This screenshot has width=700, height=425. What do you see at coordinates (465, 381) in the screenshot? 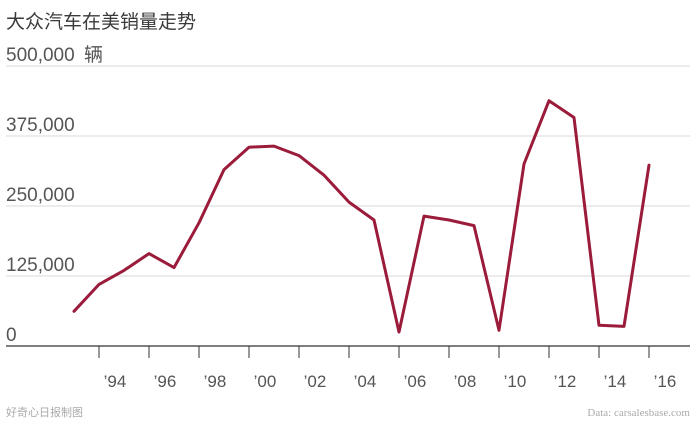
I see `x-tick-label: ’08` at bounding box center [465, 381].